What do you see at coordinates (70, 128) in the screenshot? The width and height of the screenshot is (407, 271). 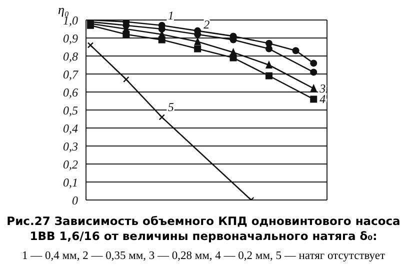 I see `y-tick-label: 0,4` at bounding box center [70, 128].